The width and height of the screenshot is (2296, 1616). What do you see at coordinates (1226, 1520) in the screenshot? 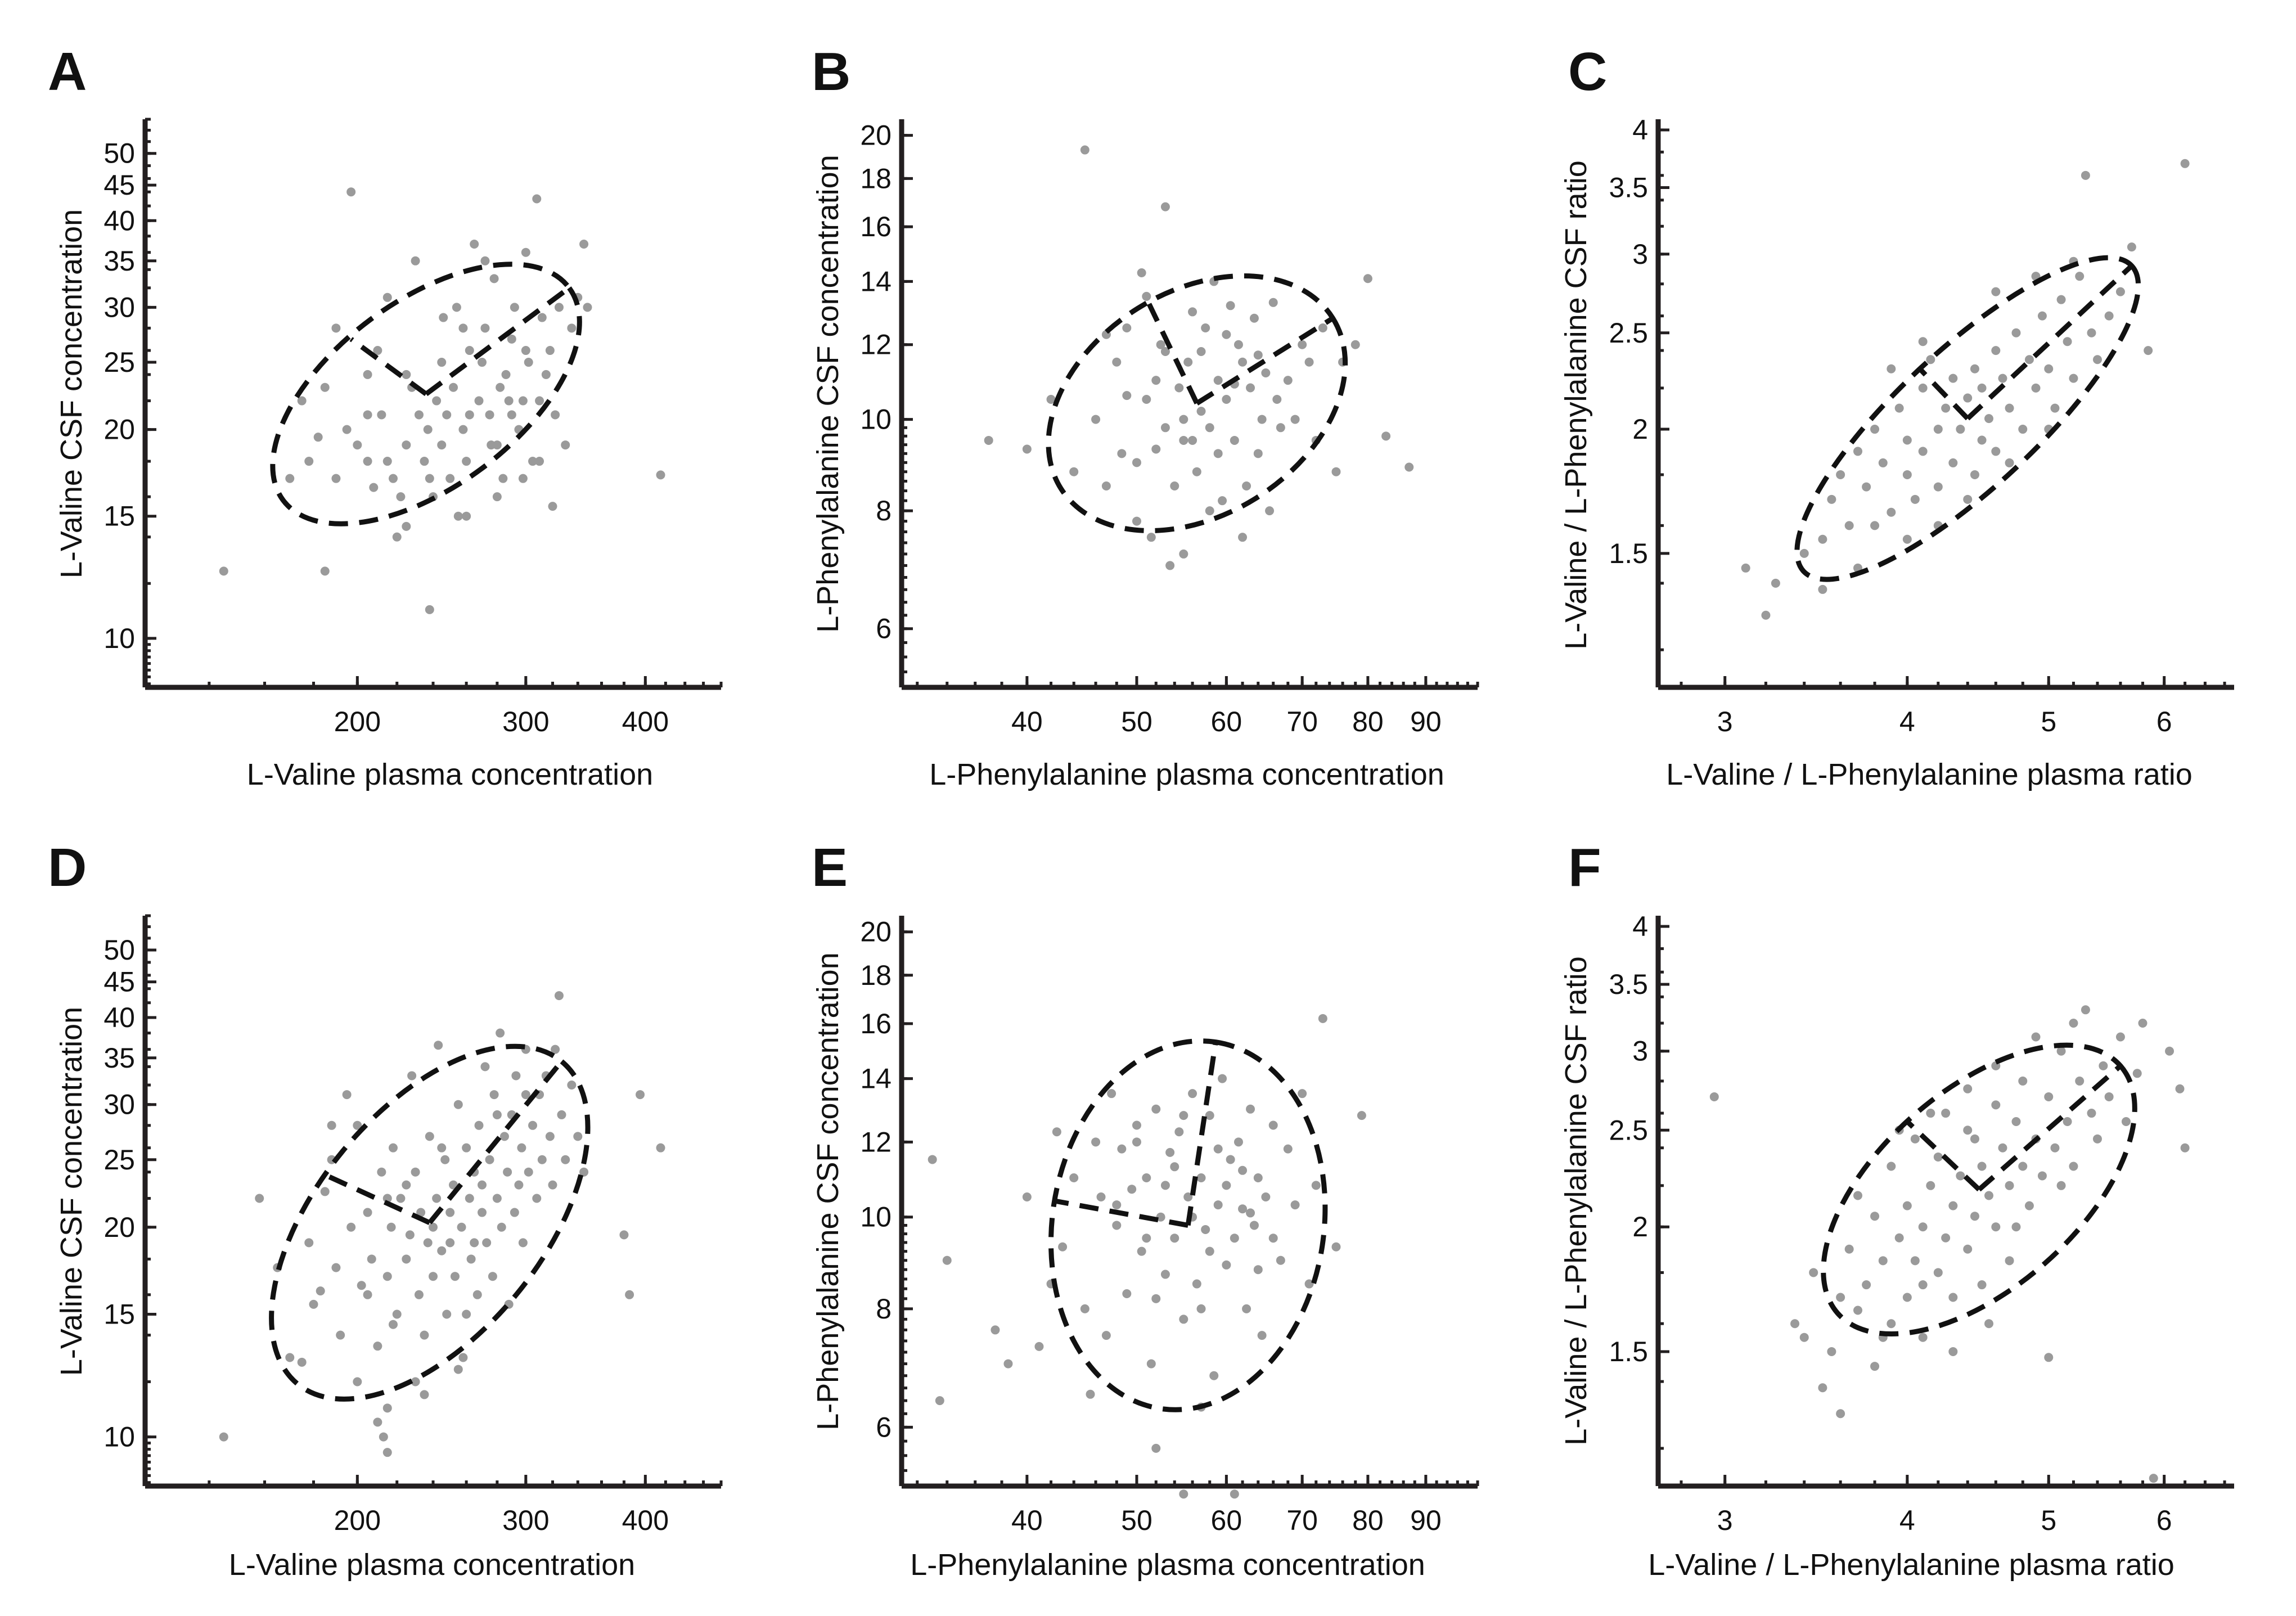
I see `x-tick-label: 60` at bounding box center [1226, 1520].